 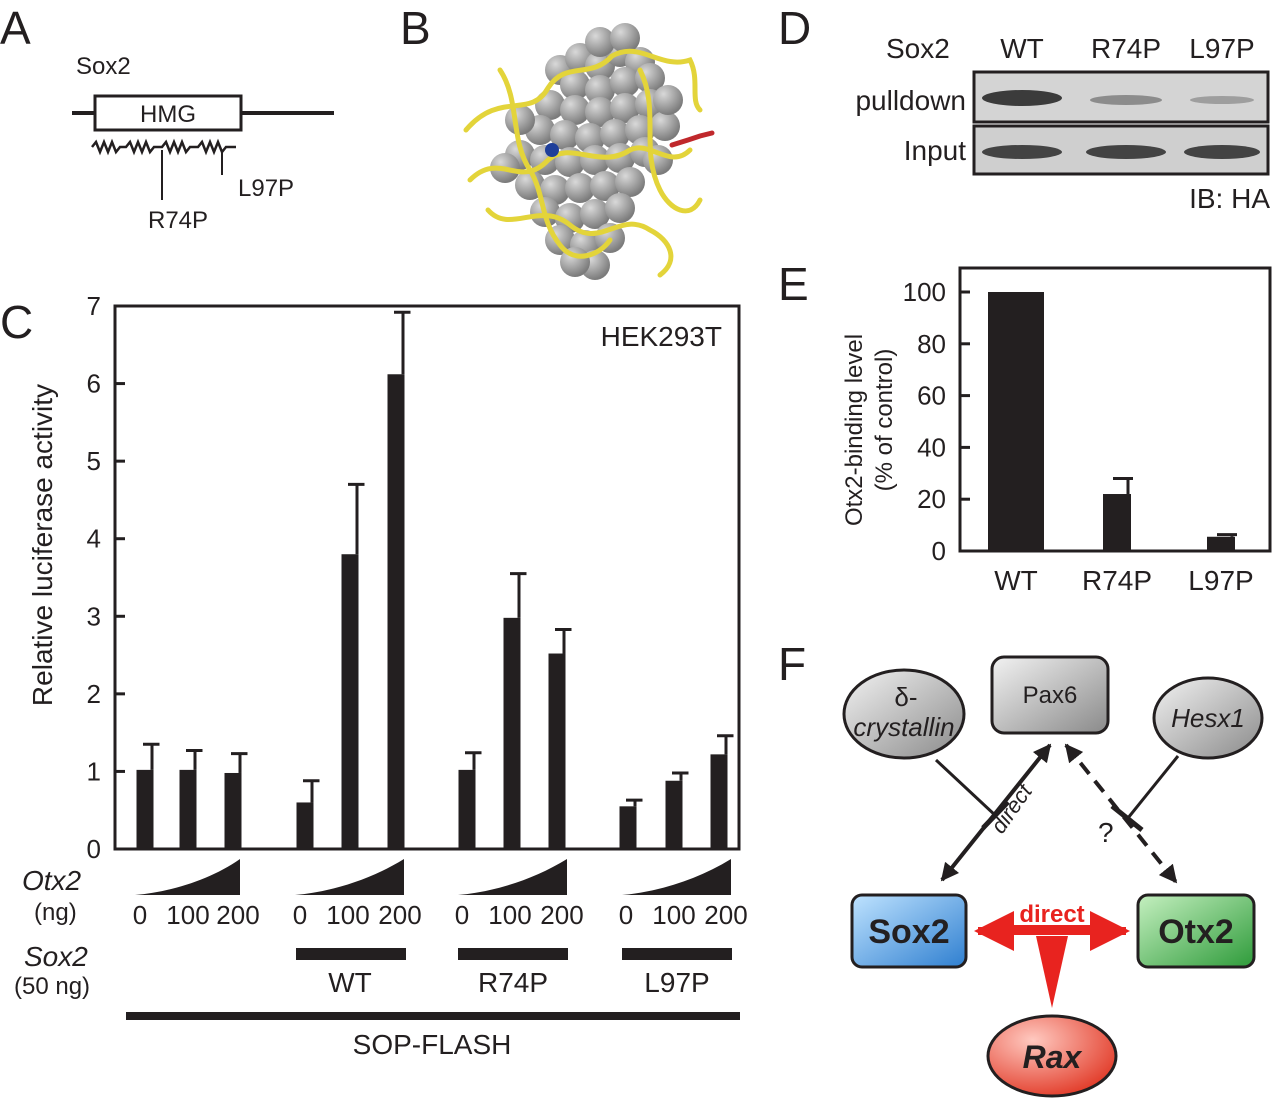 I want to click on node-rax, so click(x=1052, y=1056).